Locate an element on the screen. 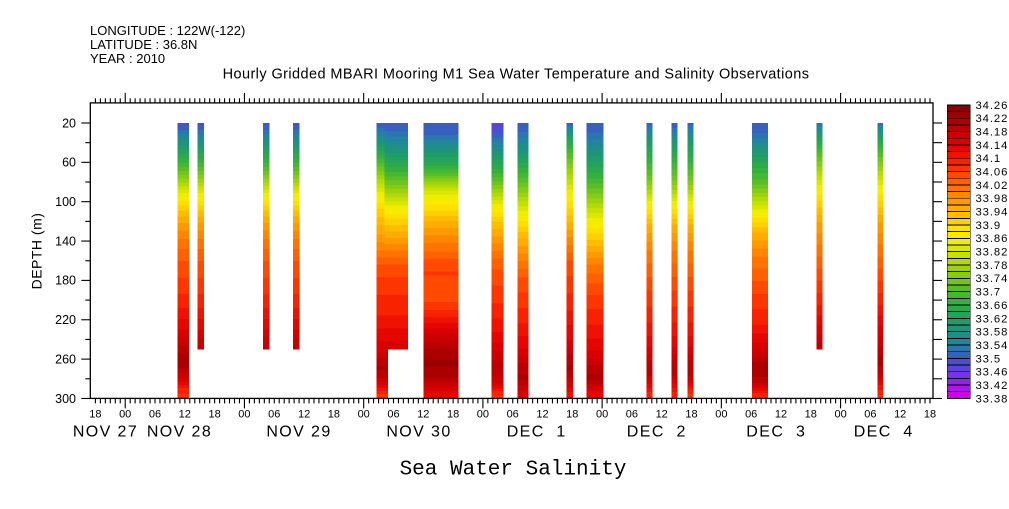 This screenshot has width=1009, height=509. svg-text: 33.42 is located at coordinates (992, 386).